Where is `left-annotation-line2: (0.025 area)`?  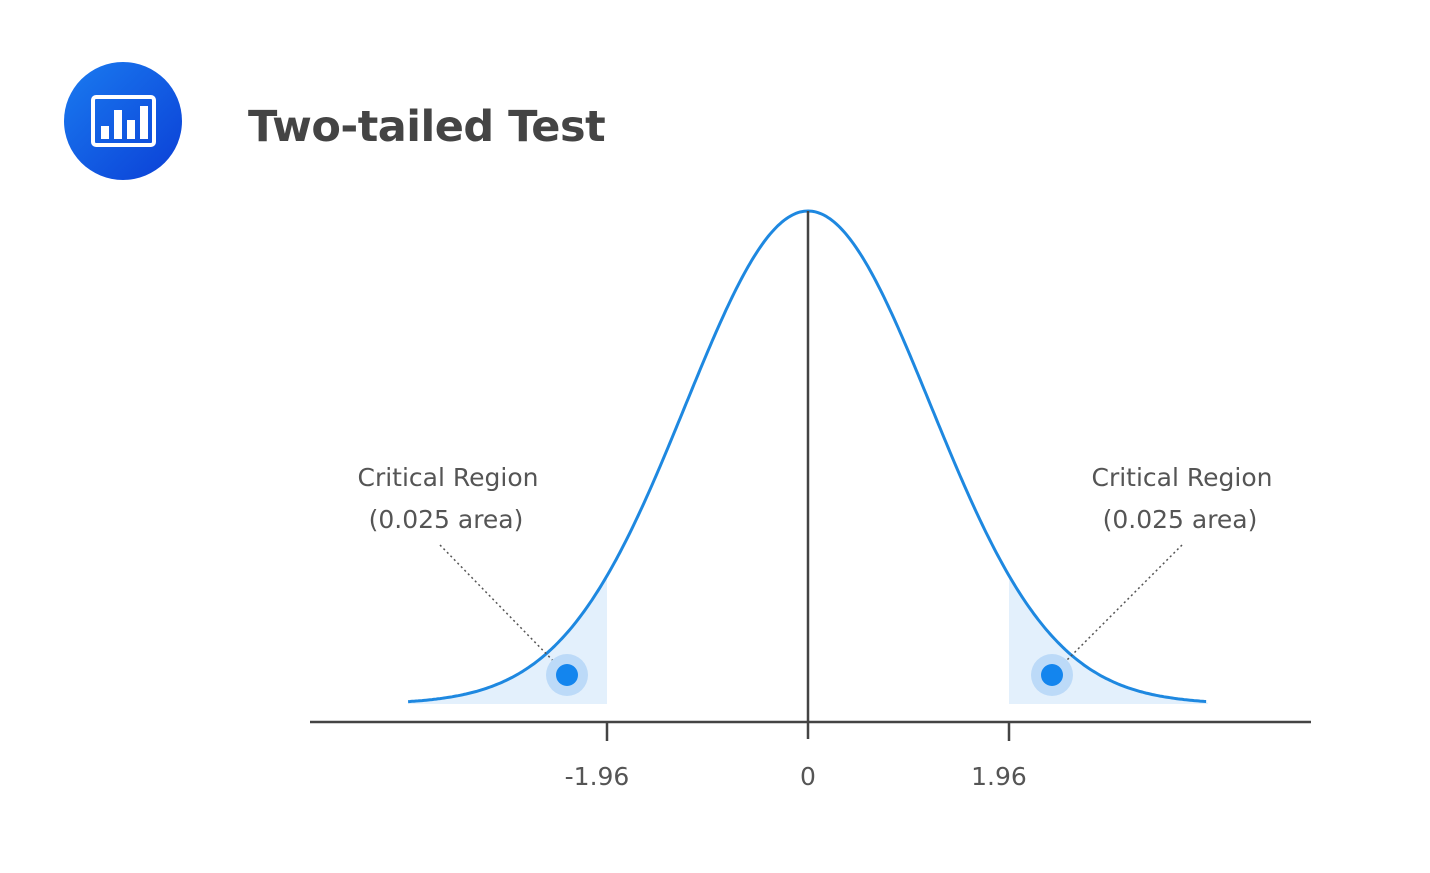
left-annotation-line2: (0.025 area) is located at coordinates (446, 519).